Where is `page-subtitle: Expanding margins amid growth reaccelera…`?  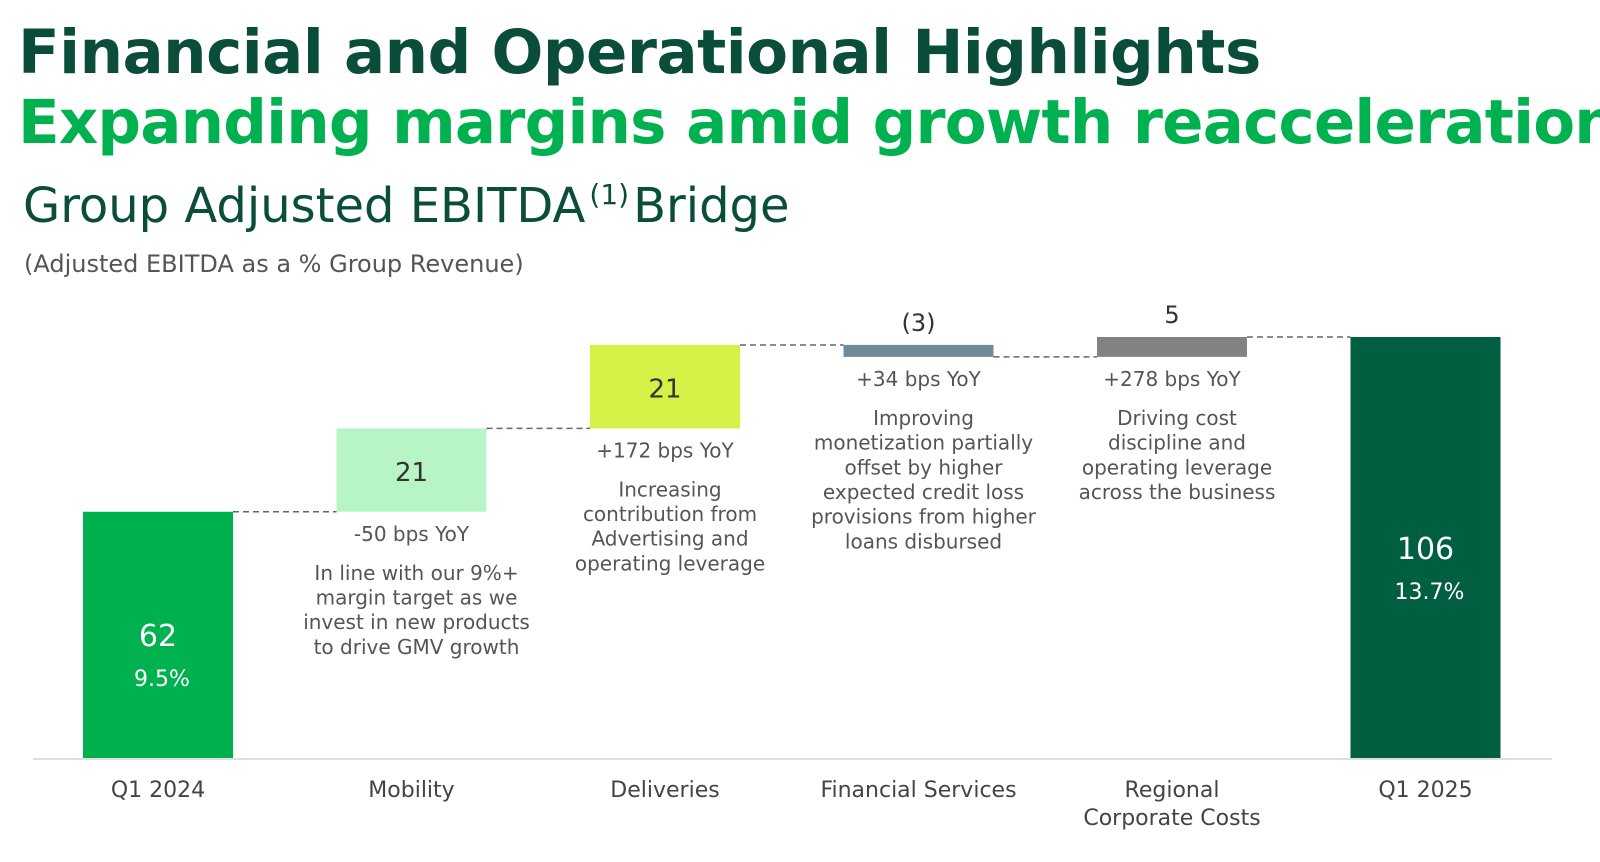
page-subtitle: Expanding margins amid growth reaccelera… is located at coordinates (809, 122).